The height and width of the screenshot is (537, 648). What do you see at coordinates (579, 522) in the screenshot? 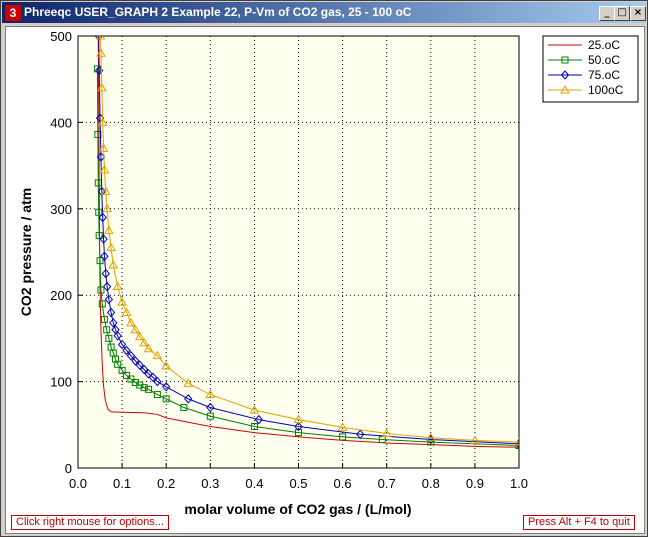
I see `status-quit-hint: Press Alt + F4 to quit` at bounding box center [579, 522].